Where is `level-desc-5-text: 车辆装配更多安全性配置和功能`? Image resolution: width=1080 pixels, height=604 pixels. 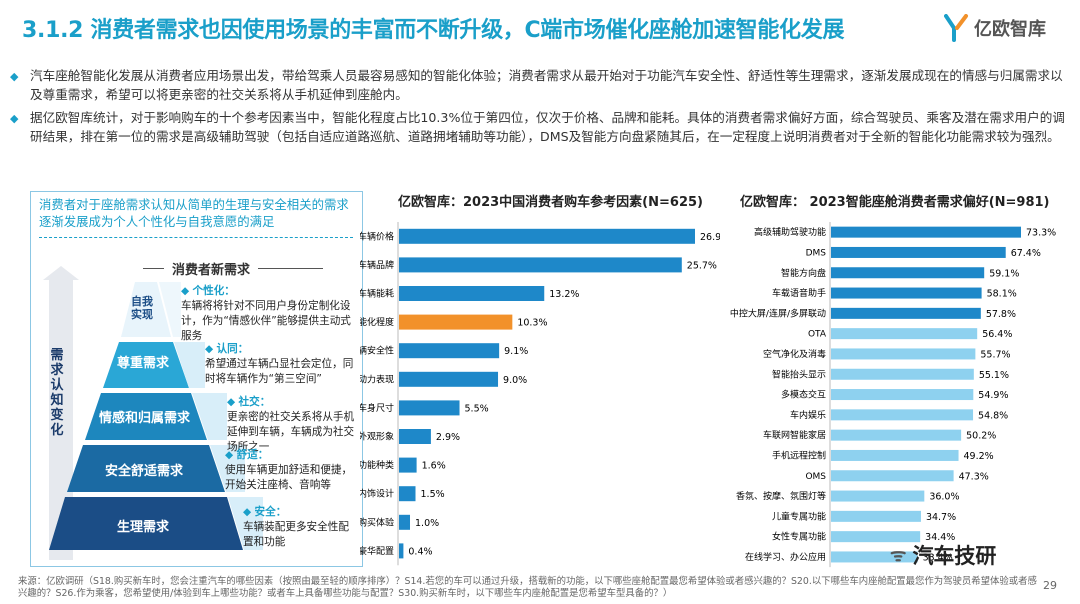 level-desc-5-text: 车辆装配更多安全性配置和功能 is located at coordinates (296, 534).